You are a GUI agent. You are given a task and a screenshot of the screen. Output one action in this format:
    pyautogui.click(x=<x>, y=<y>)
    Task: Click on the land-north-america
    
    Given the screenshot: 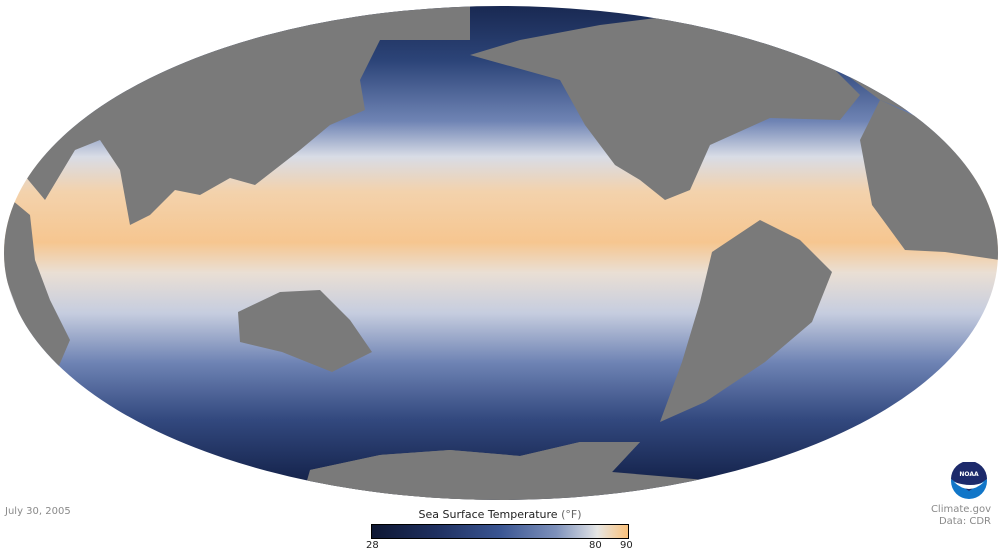 What is the action you would take?
    pyautogui.click(x=665, y=107)
    